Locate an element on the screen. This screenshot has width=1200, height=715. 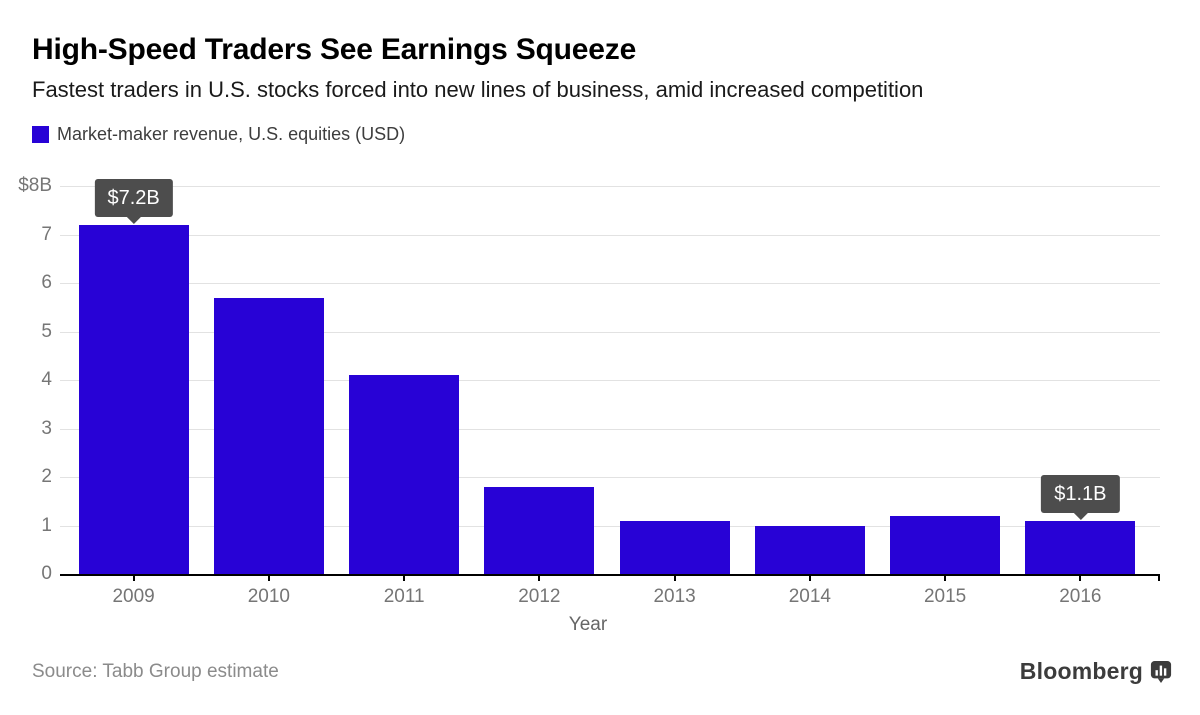
bar-2014 is located at coordinates (809, 549).